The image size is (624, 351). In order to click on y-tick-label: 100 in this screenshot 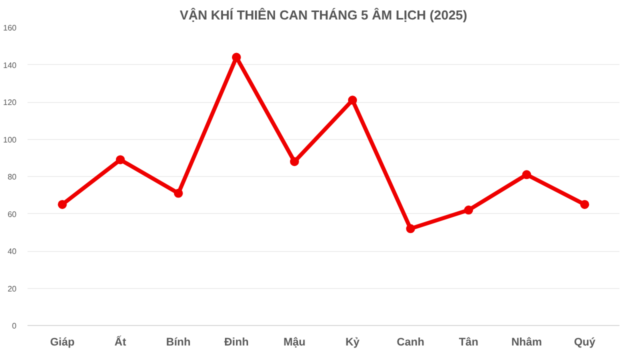, I will do `click(10, 139)`.